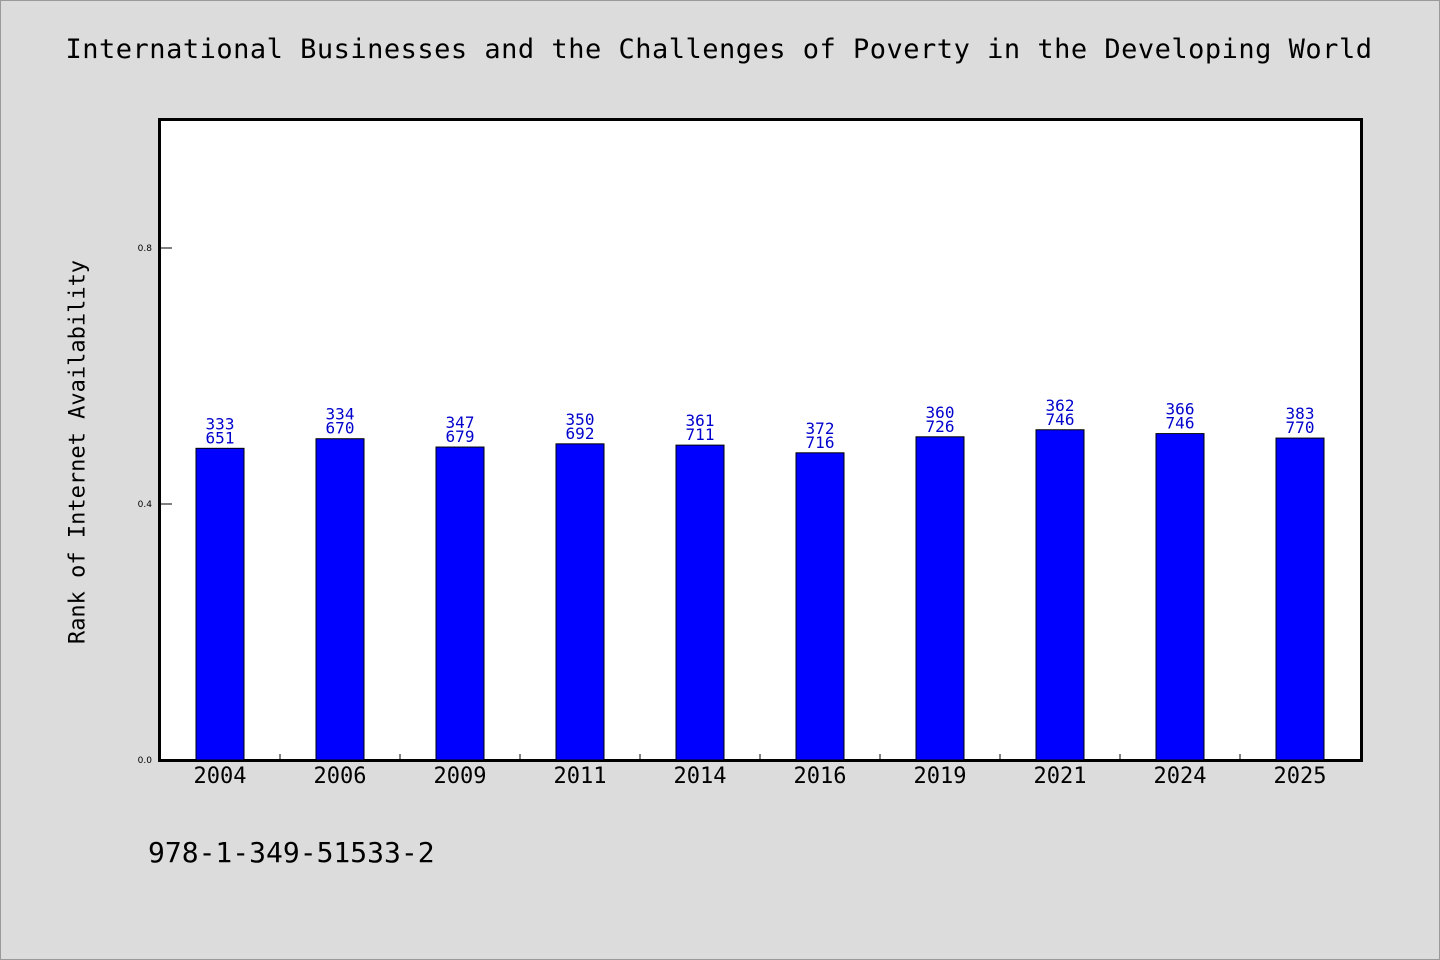 The width and height of the screenshot is (1440, 960). Describe the element at coordinates (1180, 409) in the screenshot. I see `bar-label-top: 366` at that location.